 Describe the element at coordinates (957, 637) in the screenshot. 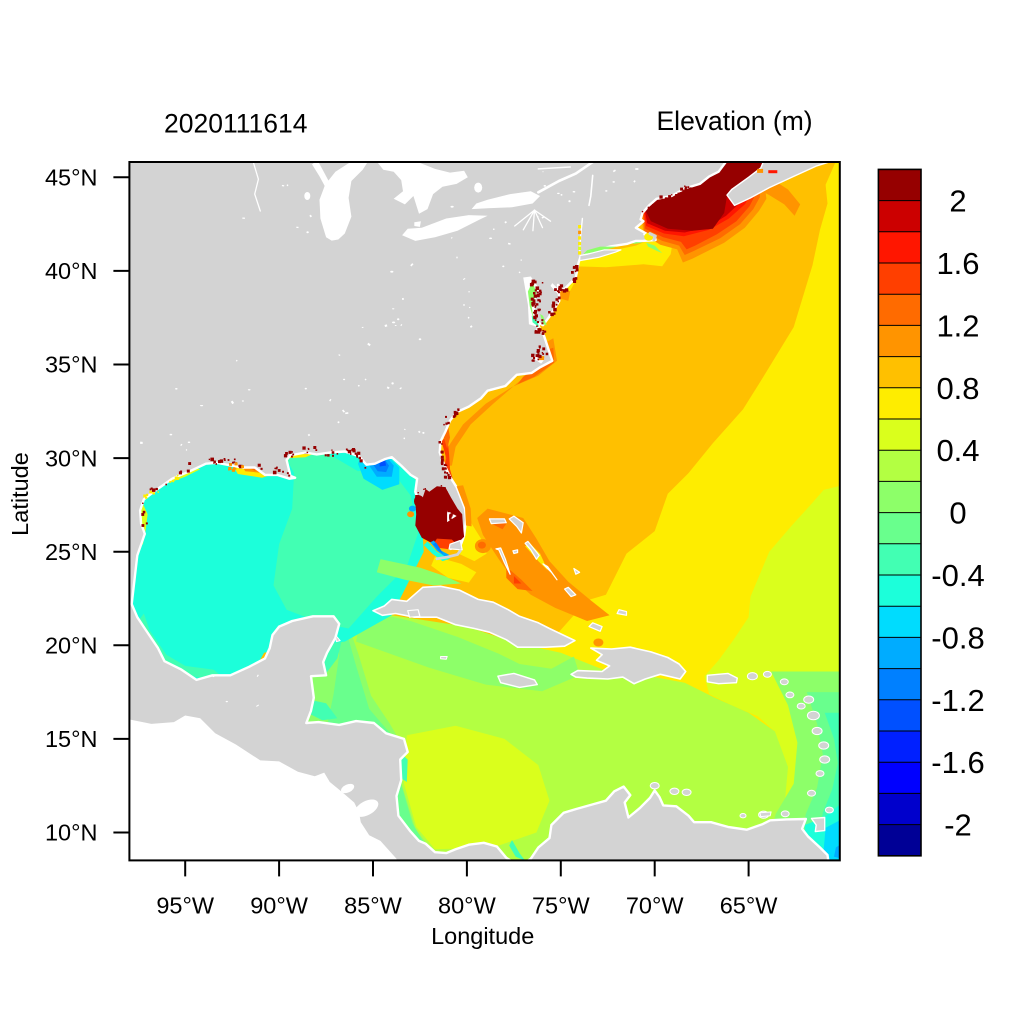

I see `svg-text: -0.8` at that location.